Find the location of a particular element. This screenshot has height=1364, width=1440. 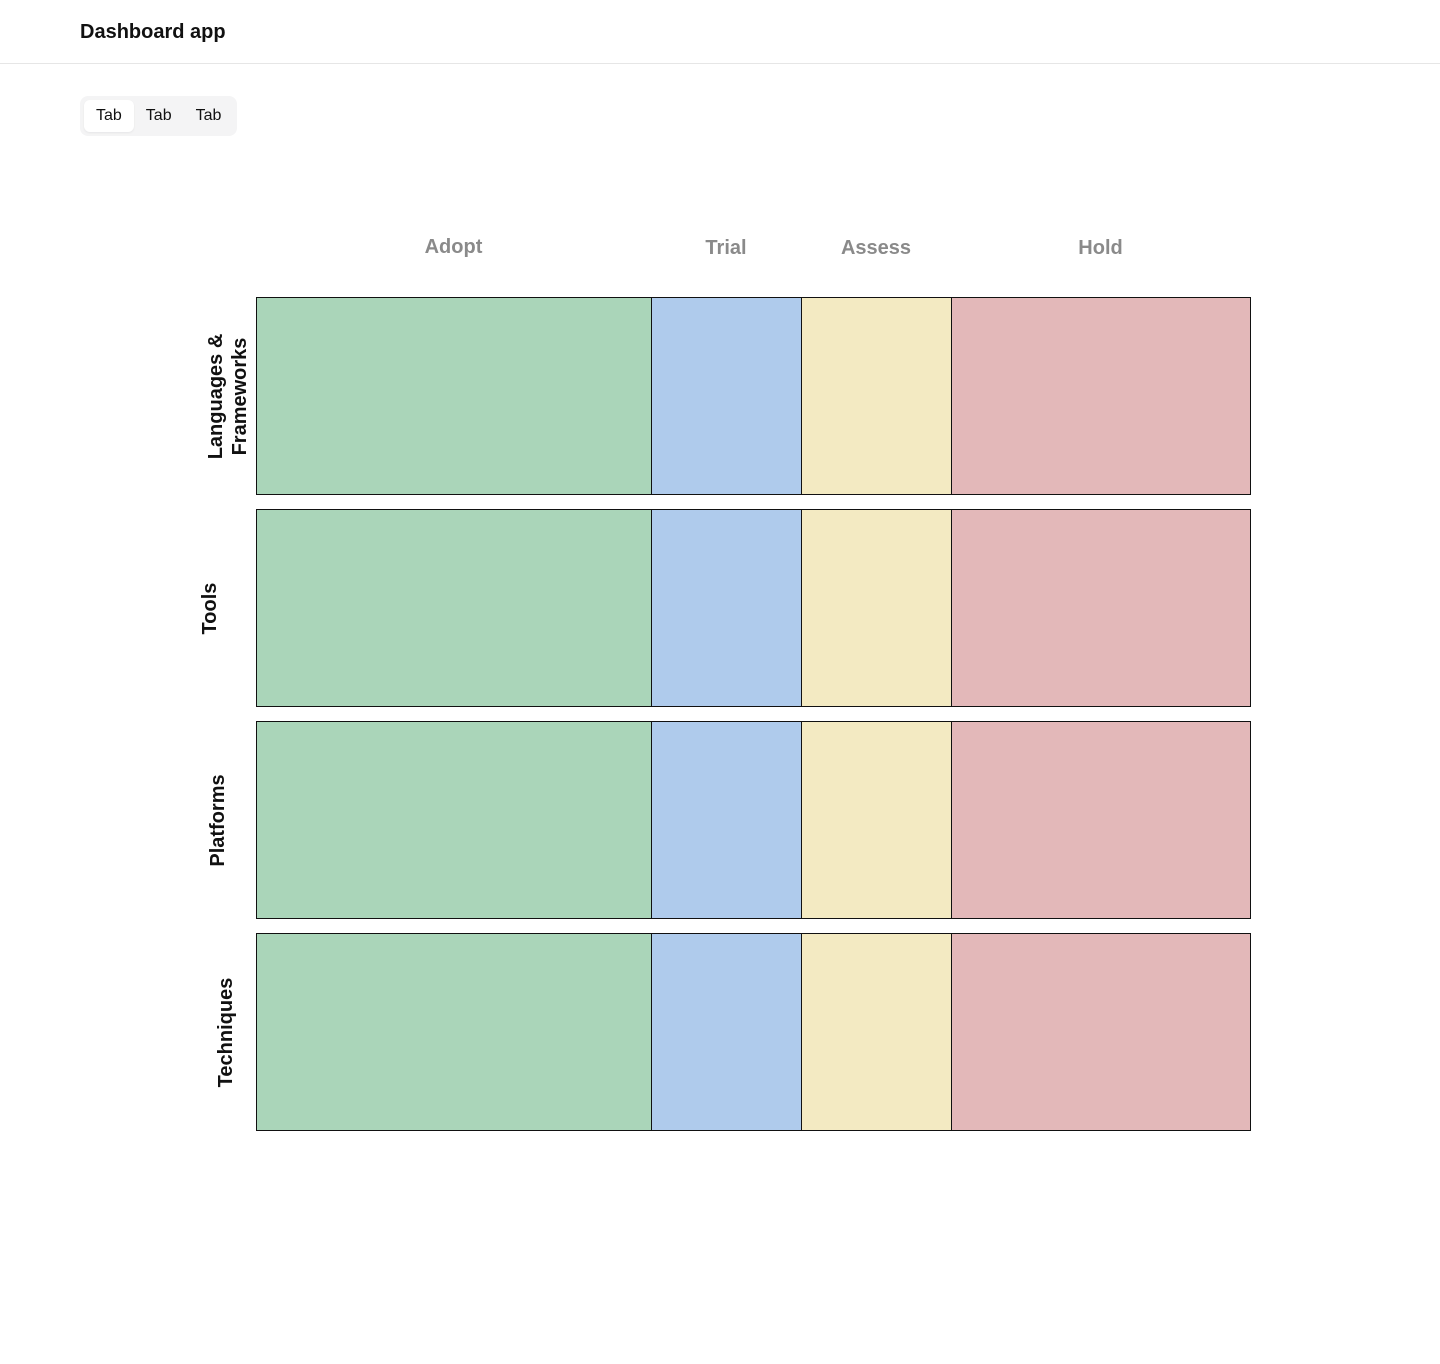

cell-techniques-trial is located at coordinates (726, 1032).